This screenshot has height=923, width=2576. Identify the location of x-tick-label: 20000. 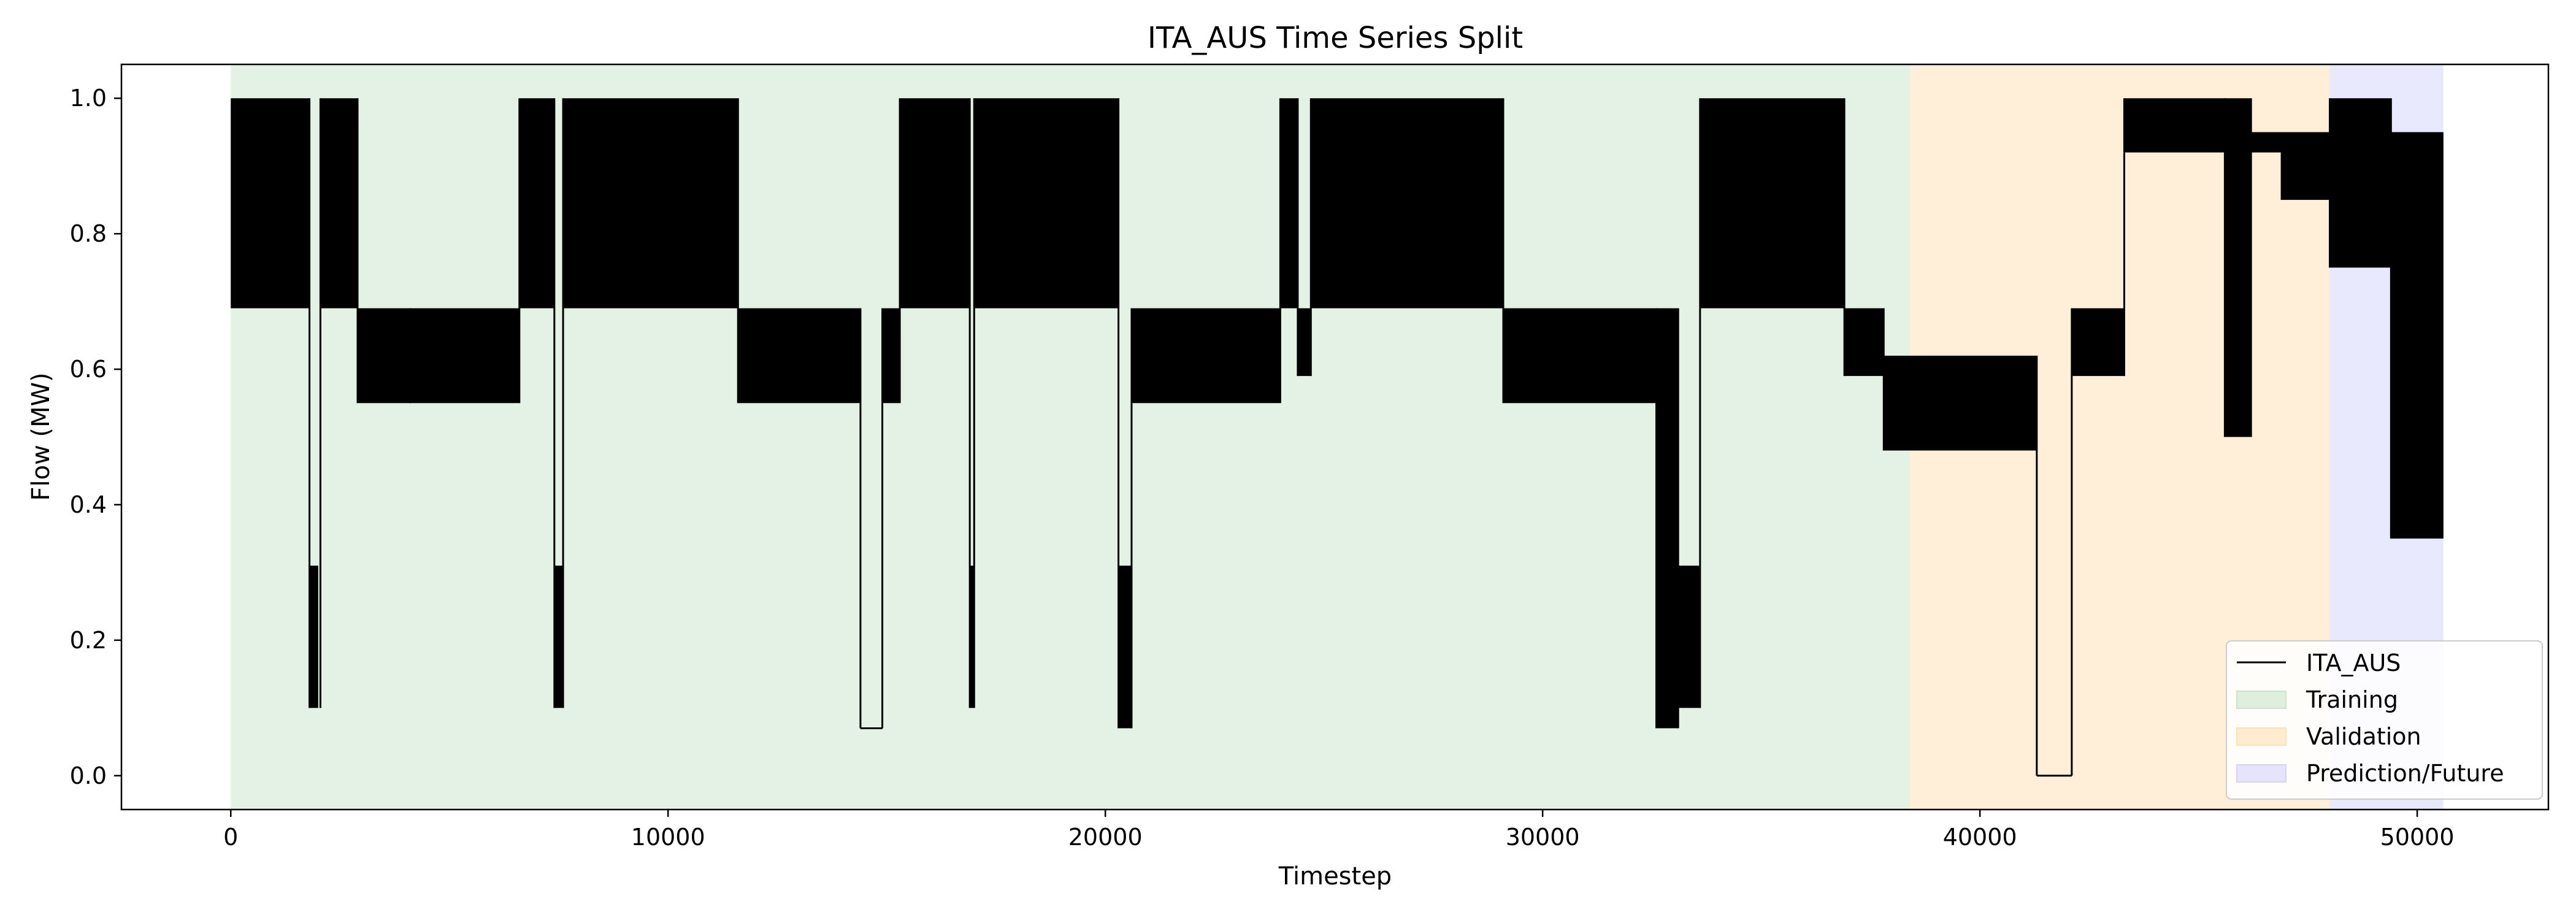
(1105, 837).